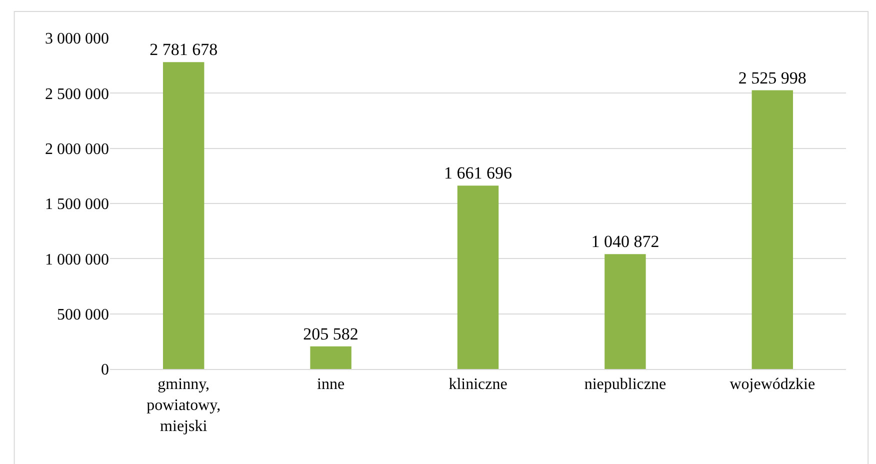 Image resolution: width=876 pixels, height=464 pixels. What do you see at coordinates (105, 370) in the screenshot?
I see `y-tick-label: 0` at bounding box center [105, 370].